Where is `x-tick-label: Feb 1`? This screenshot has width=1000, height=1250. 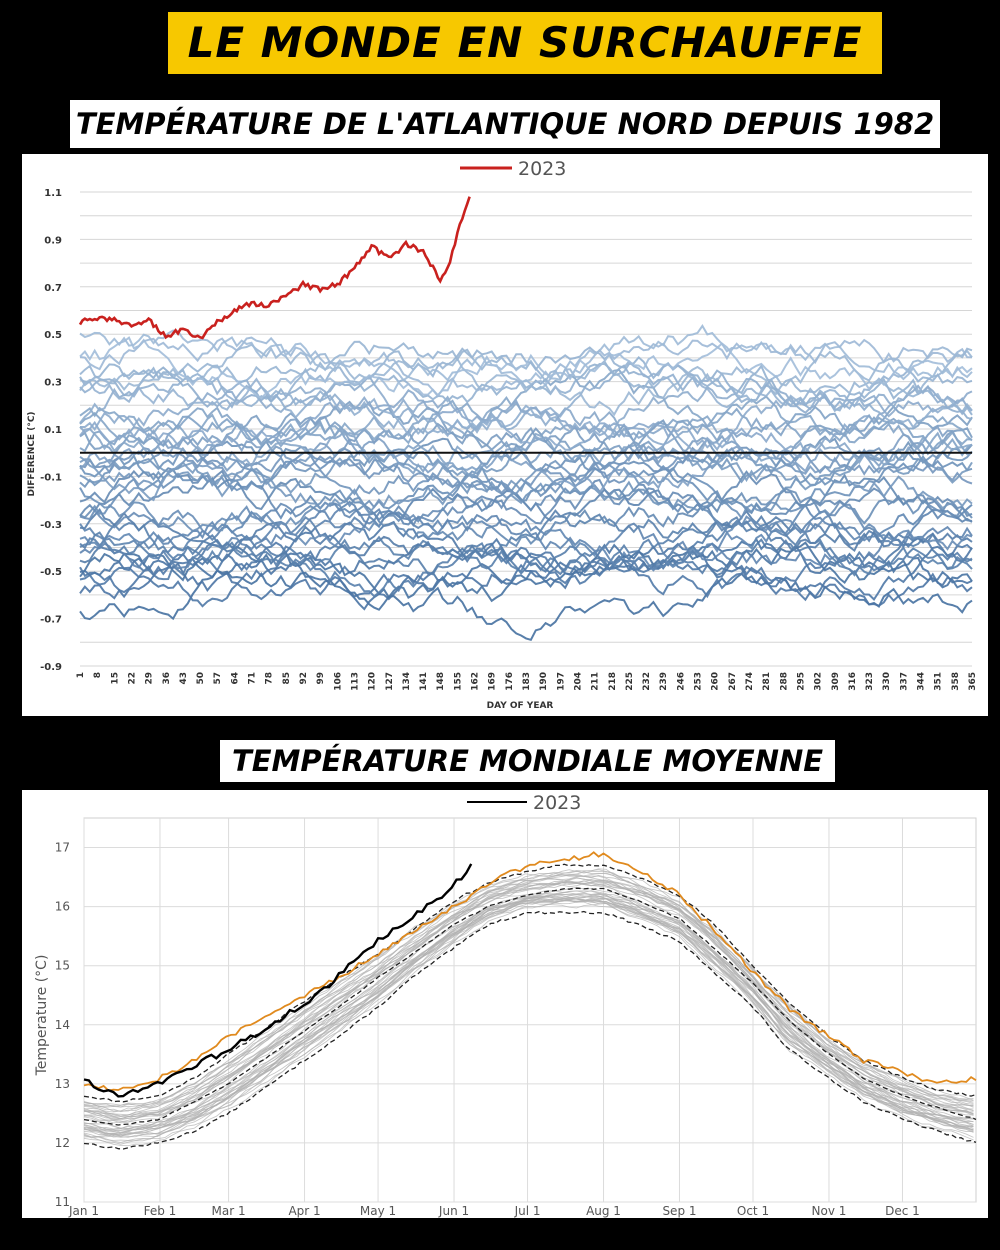 x-tick-label: Feb 1 is located at coordinates (160, 1211).